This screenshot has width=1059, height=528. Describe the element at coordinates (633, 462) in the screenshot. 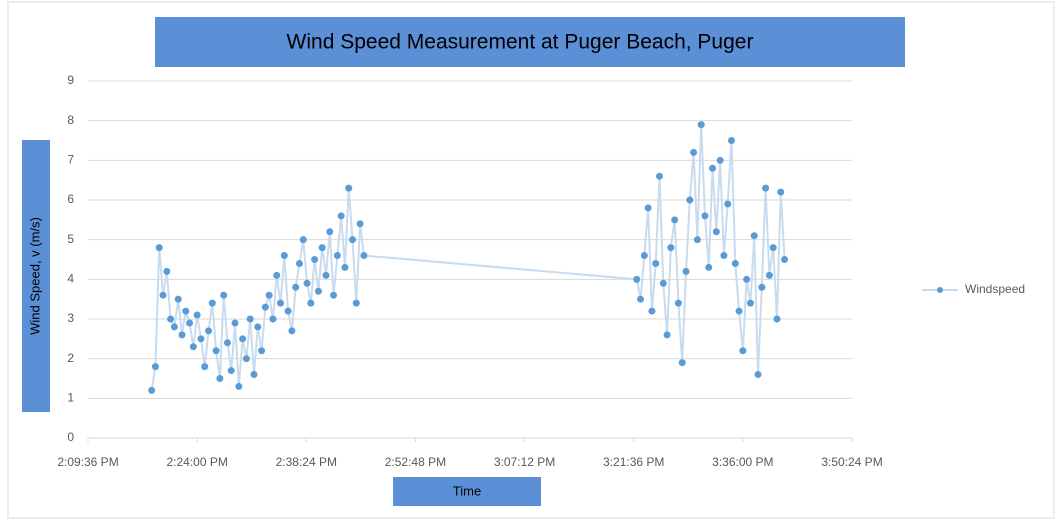

I see `x-tick-label: 3:21:36 PM` at that location.